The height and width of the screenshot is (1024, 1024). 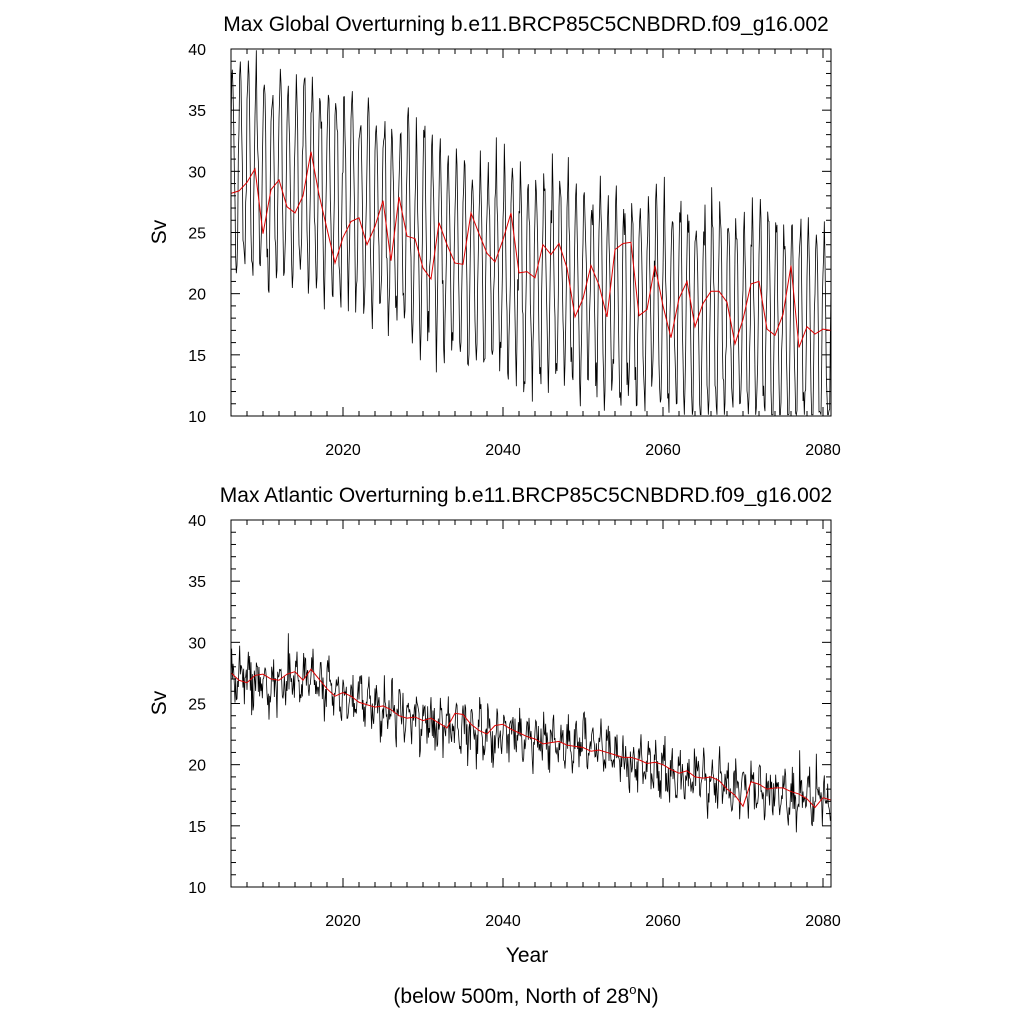 I want to click on x-tick-labels-global: 2020 2040 2060 2080, so click(x=583, y=450).